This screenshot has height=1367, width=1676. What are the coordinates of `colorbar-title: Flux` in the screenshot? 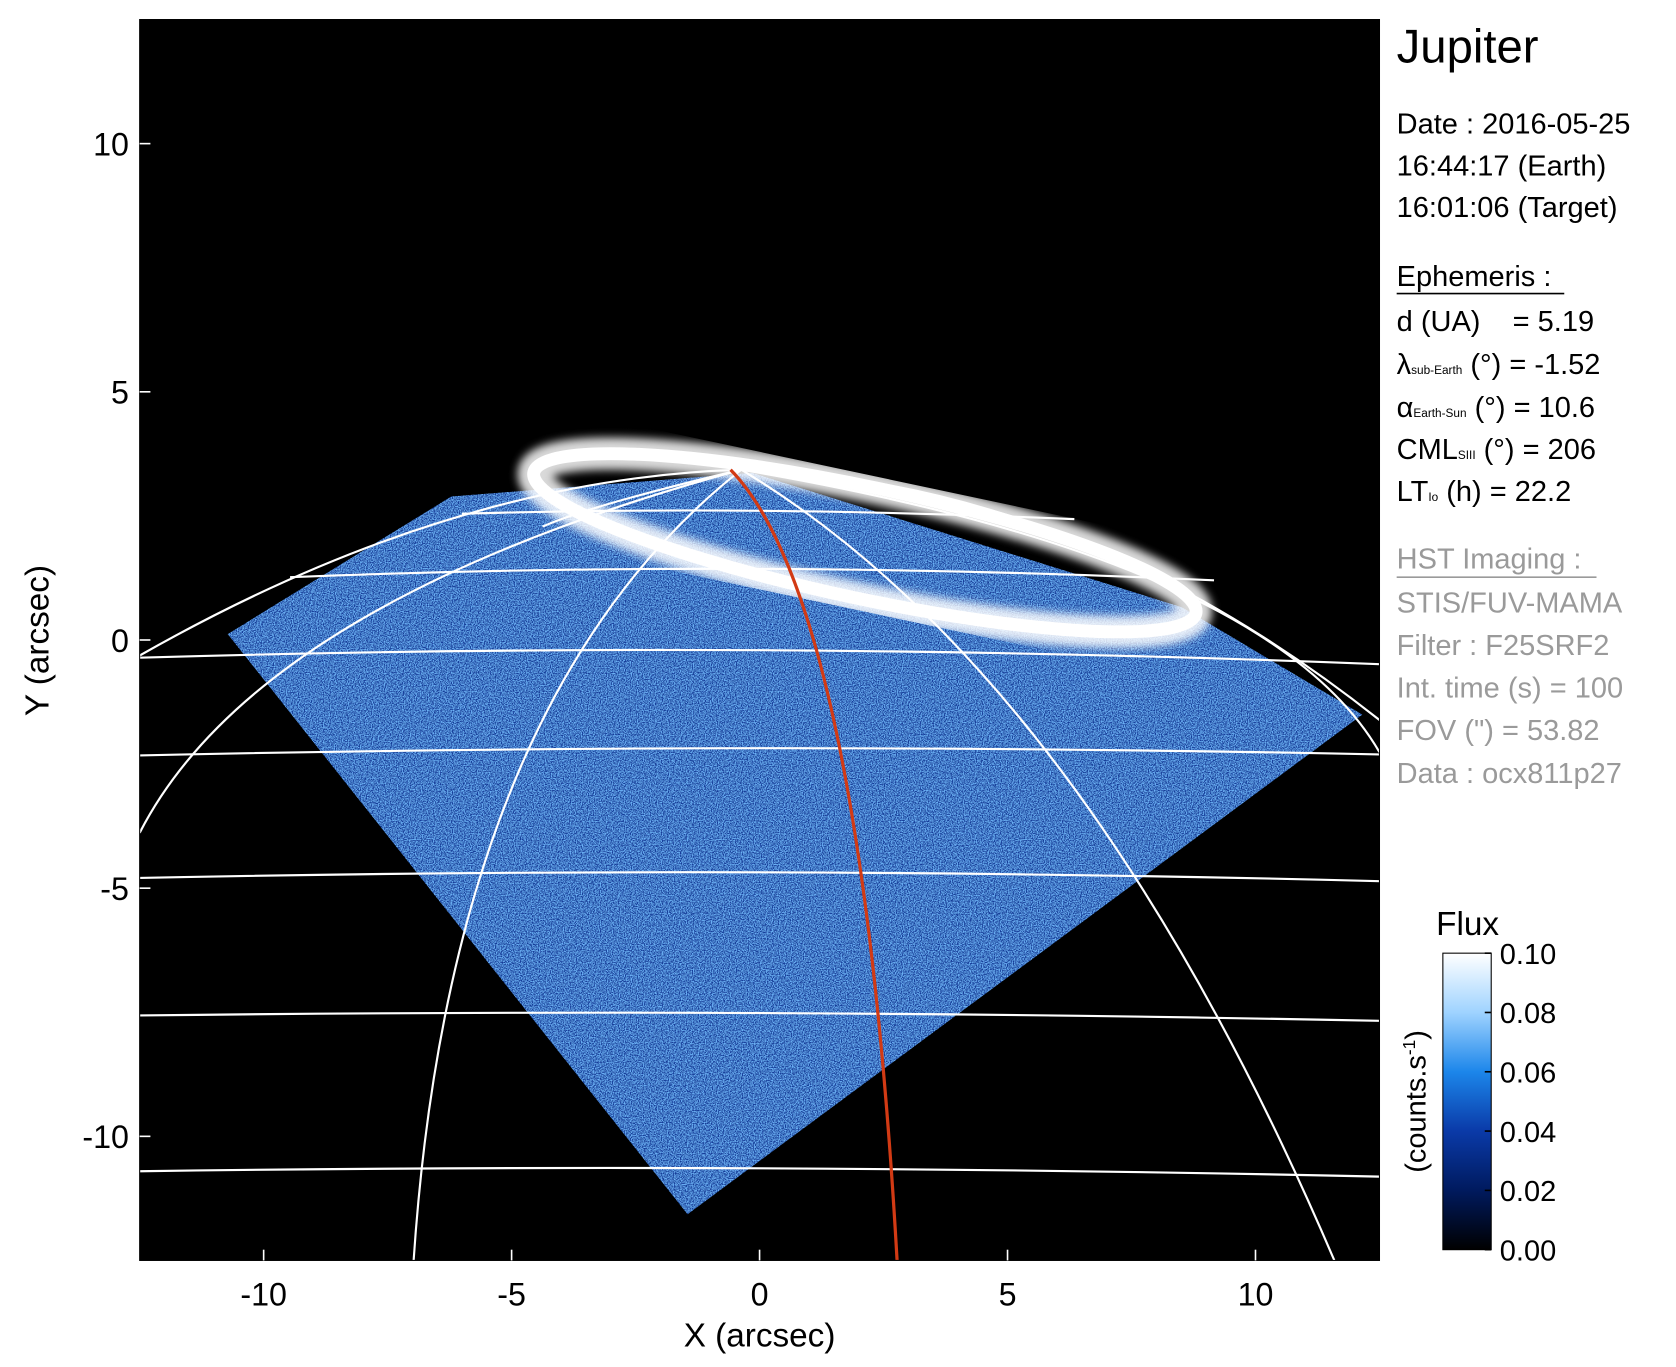 It's located at (1467, 924).